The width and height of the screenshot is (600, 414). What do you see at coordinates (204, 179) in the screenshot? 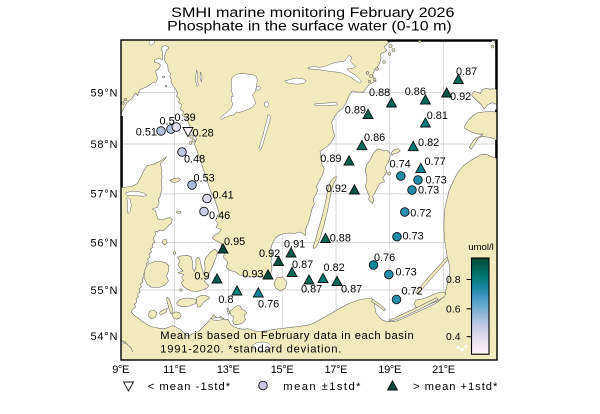
I see `svg-text: 0.53` at bounding box center [204, 179].